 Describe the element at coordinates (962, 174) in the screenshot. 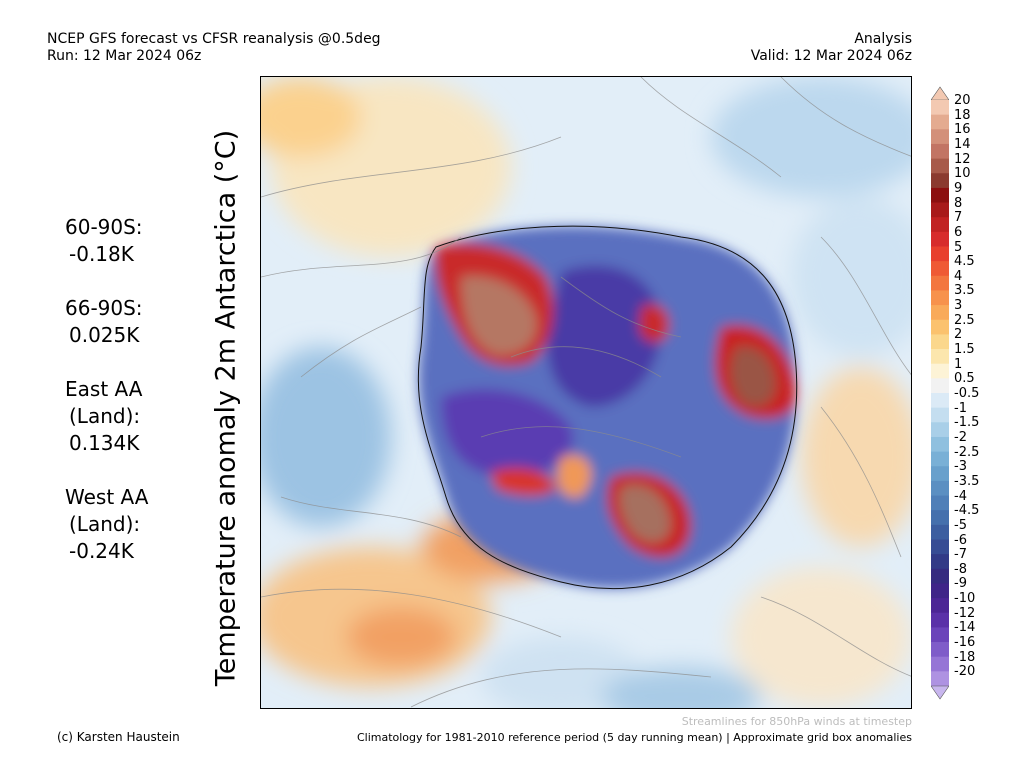

I see `colorbar-tick-label: 10` at that location.